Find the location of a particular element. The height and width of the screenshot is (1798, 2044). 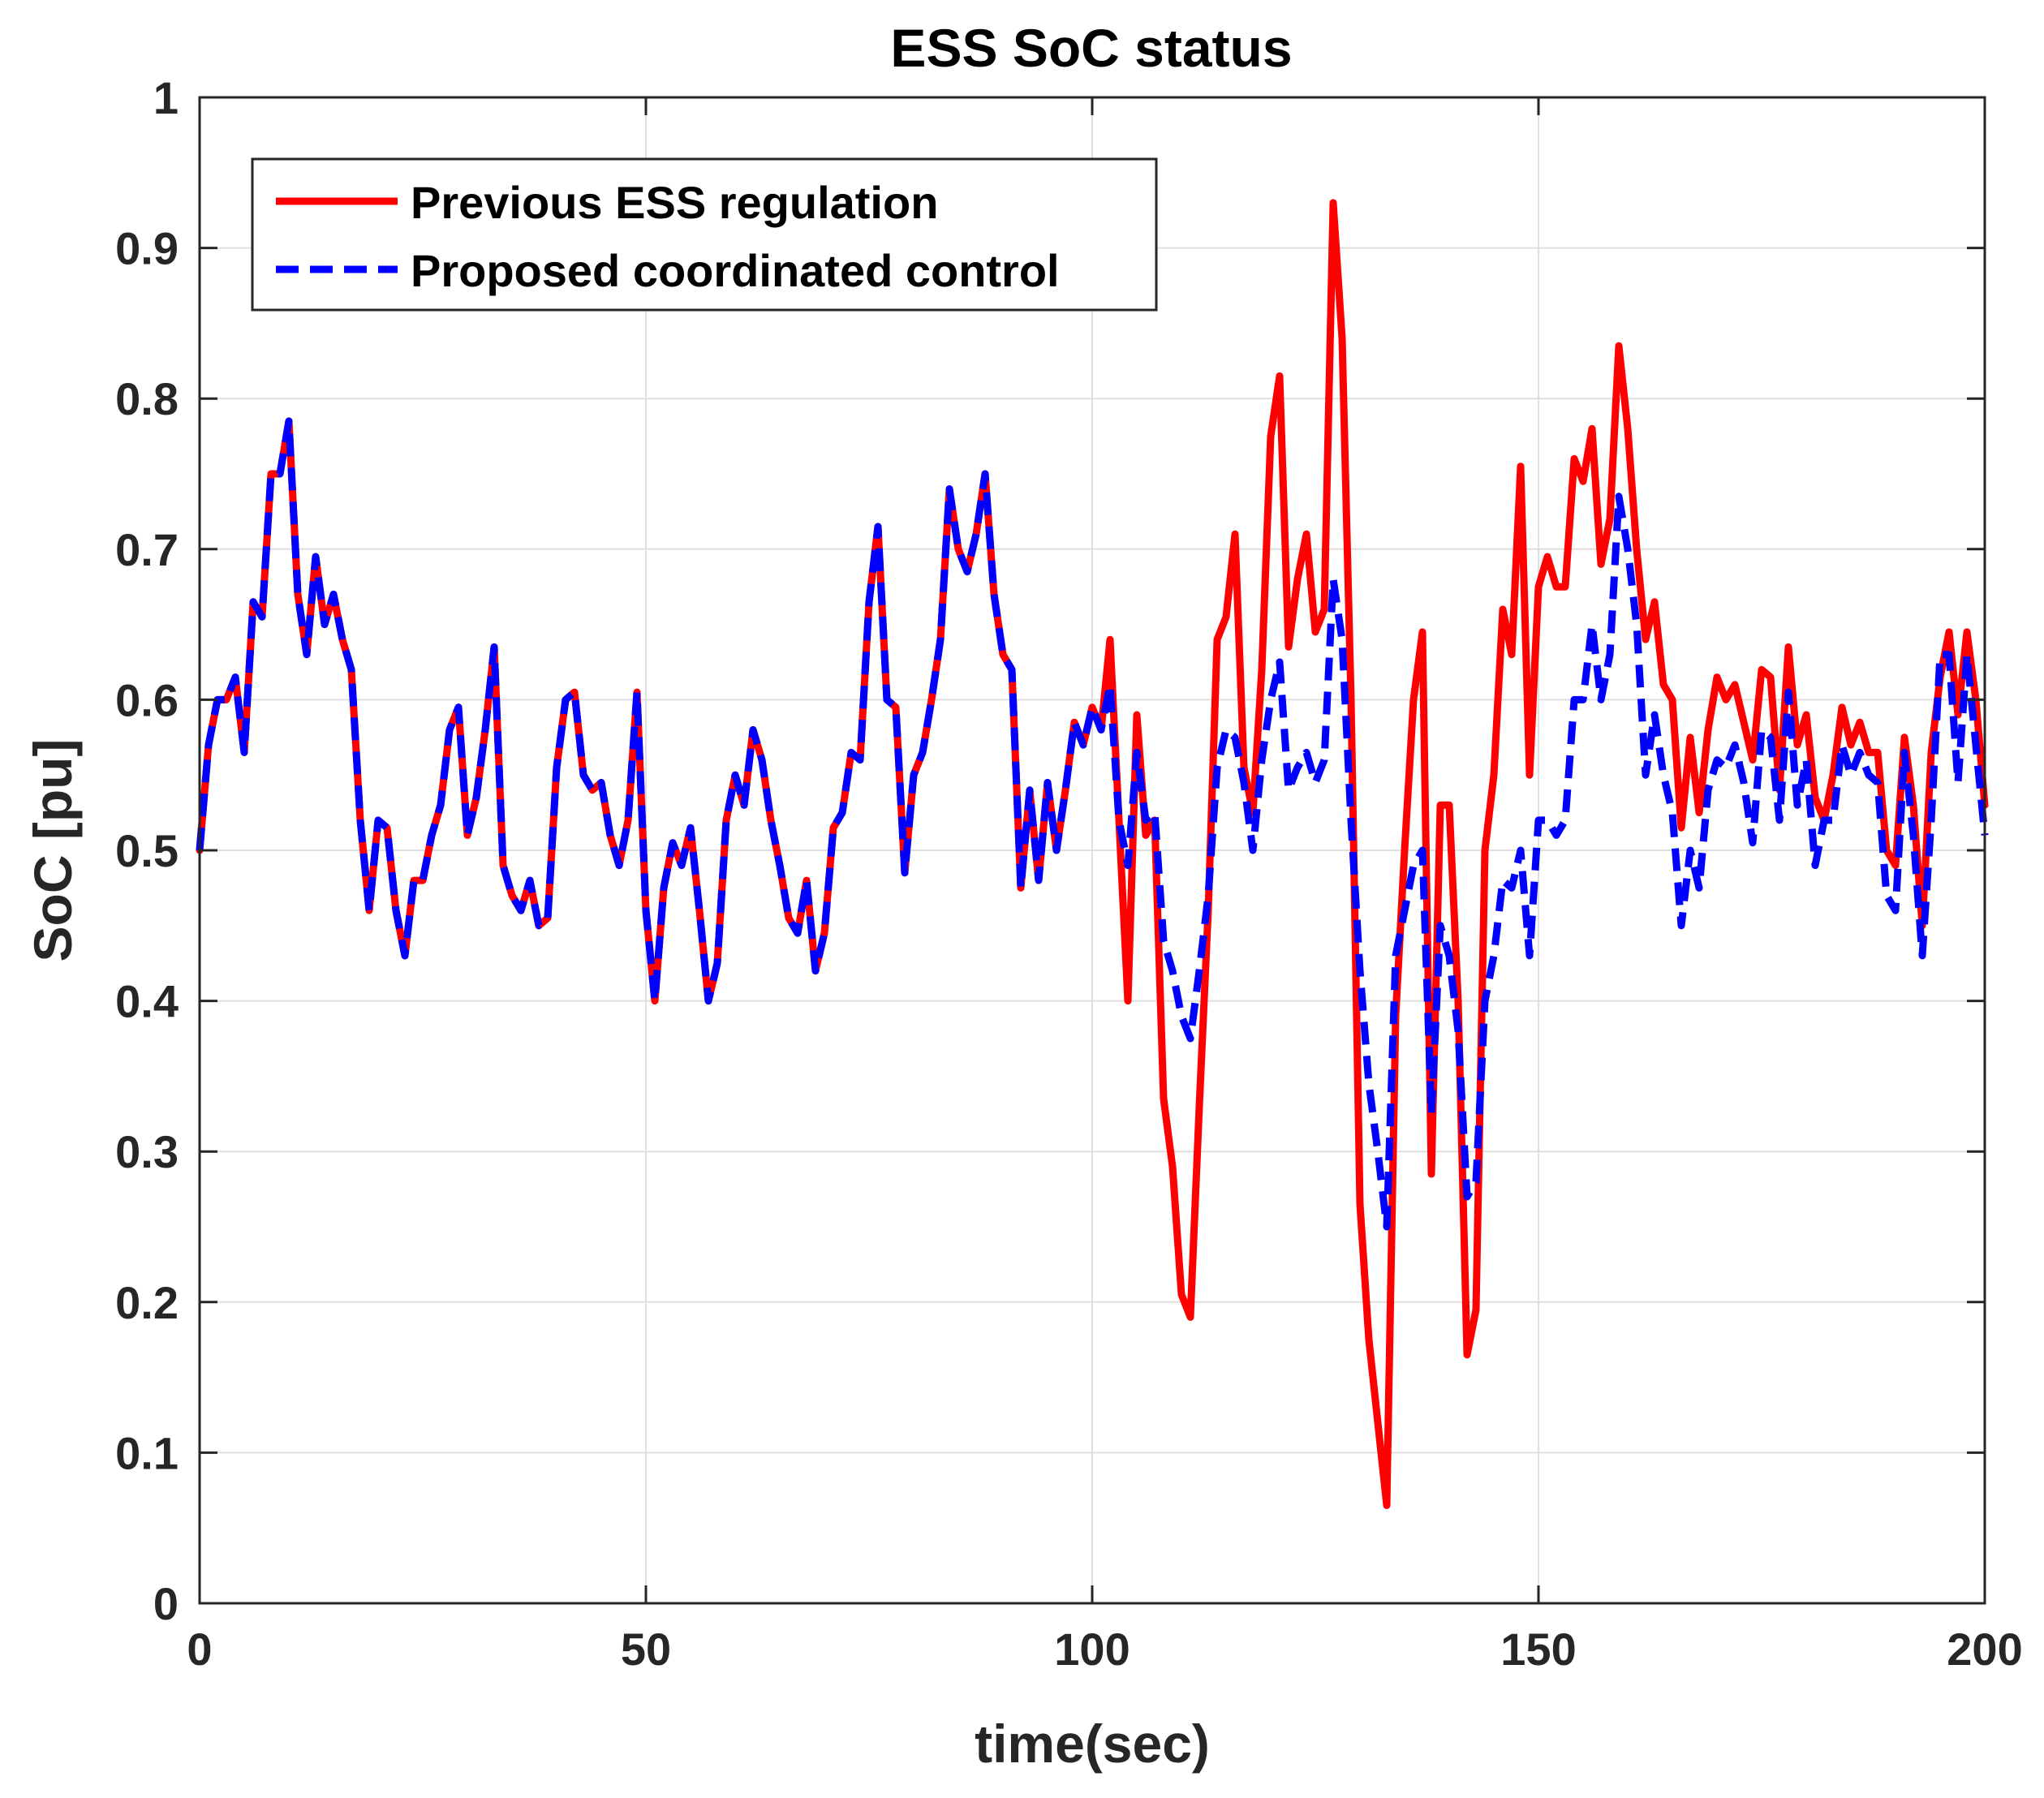

x-tick-label: 0 is located at coordinates (199, 1649).